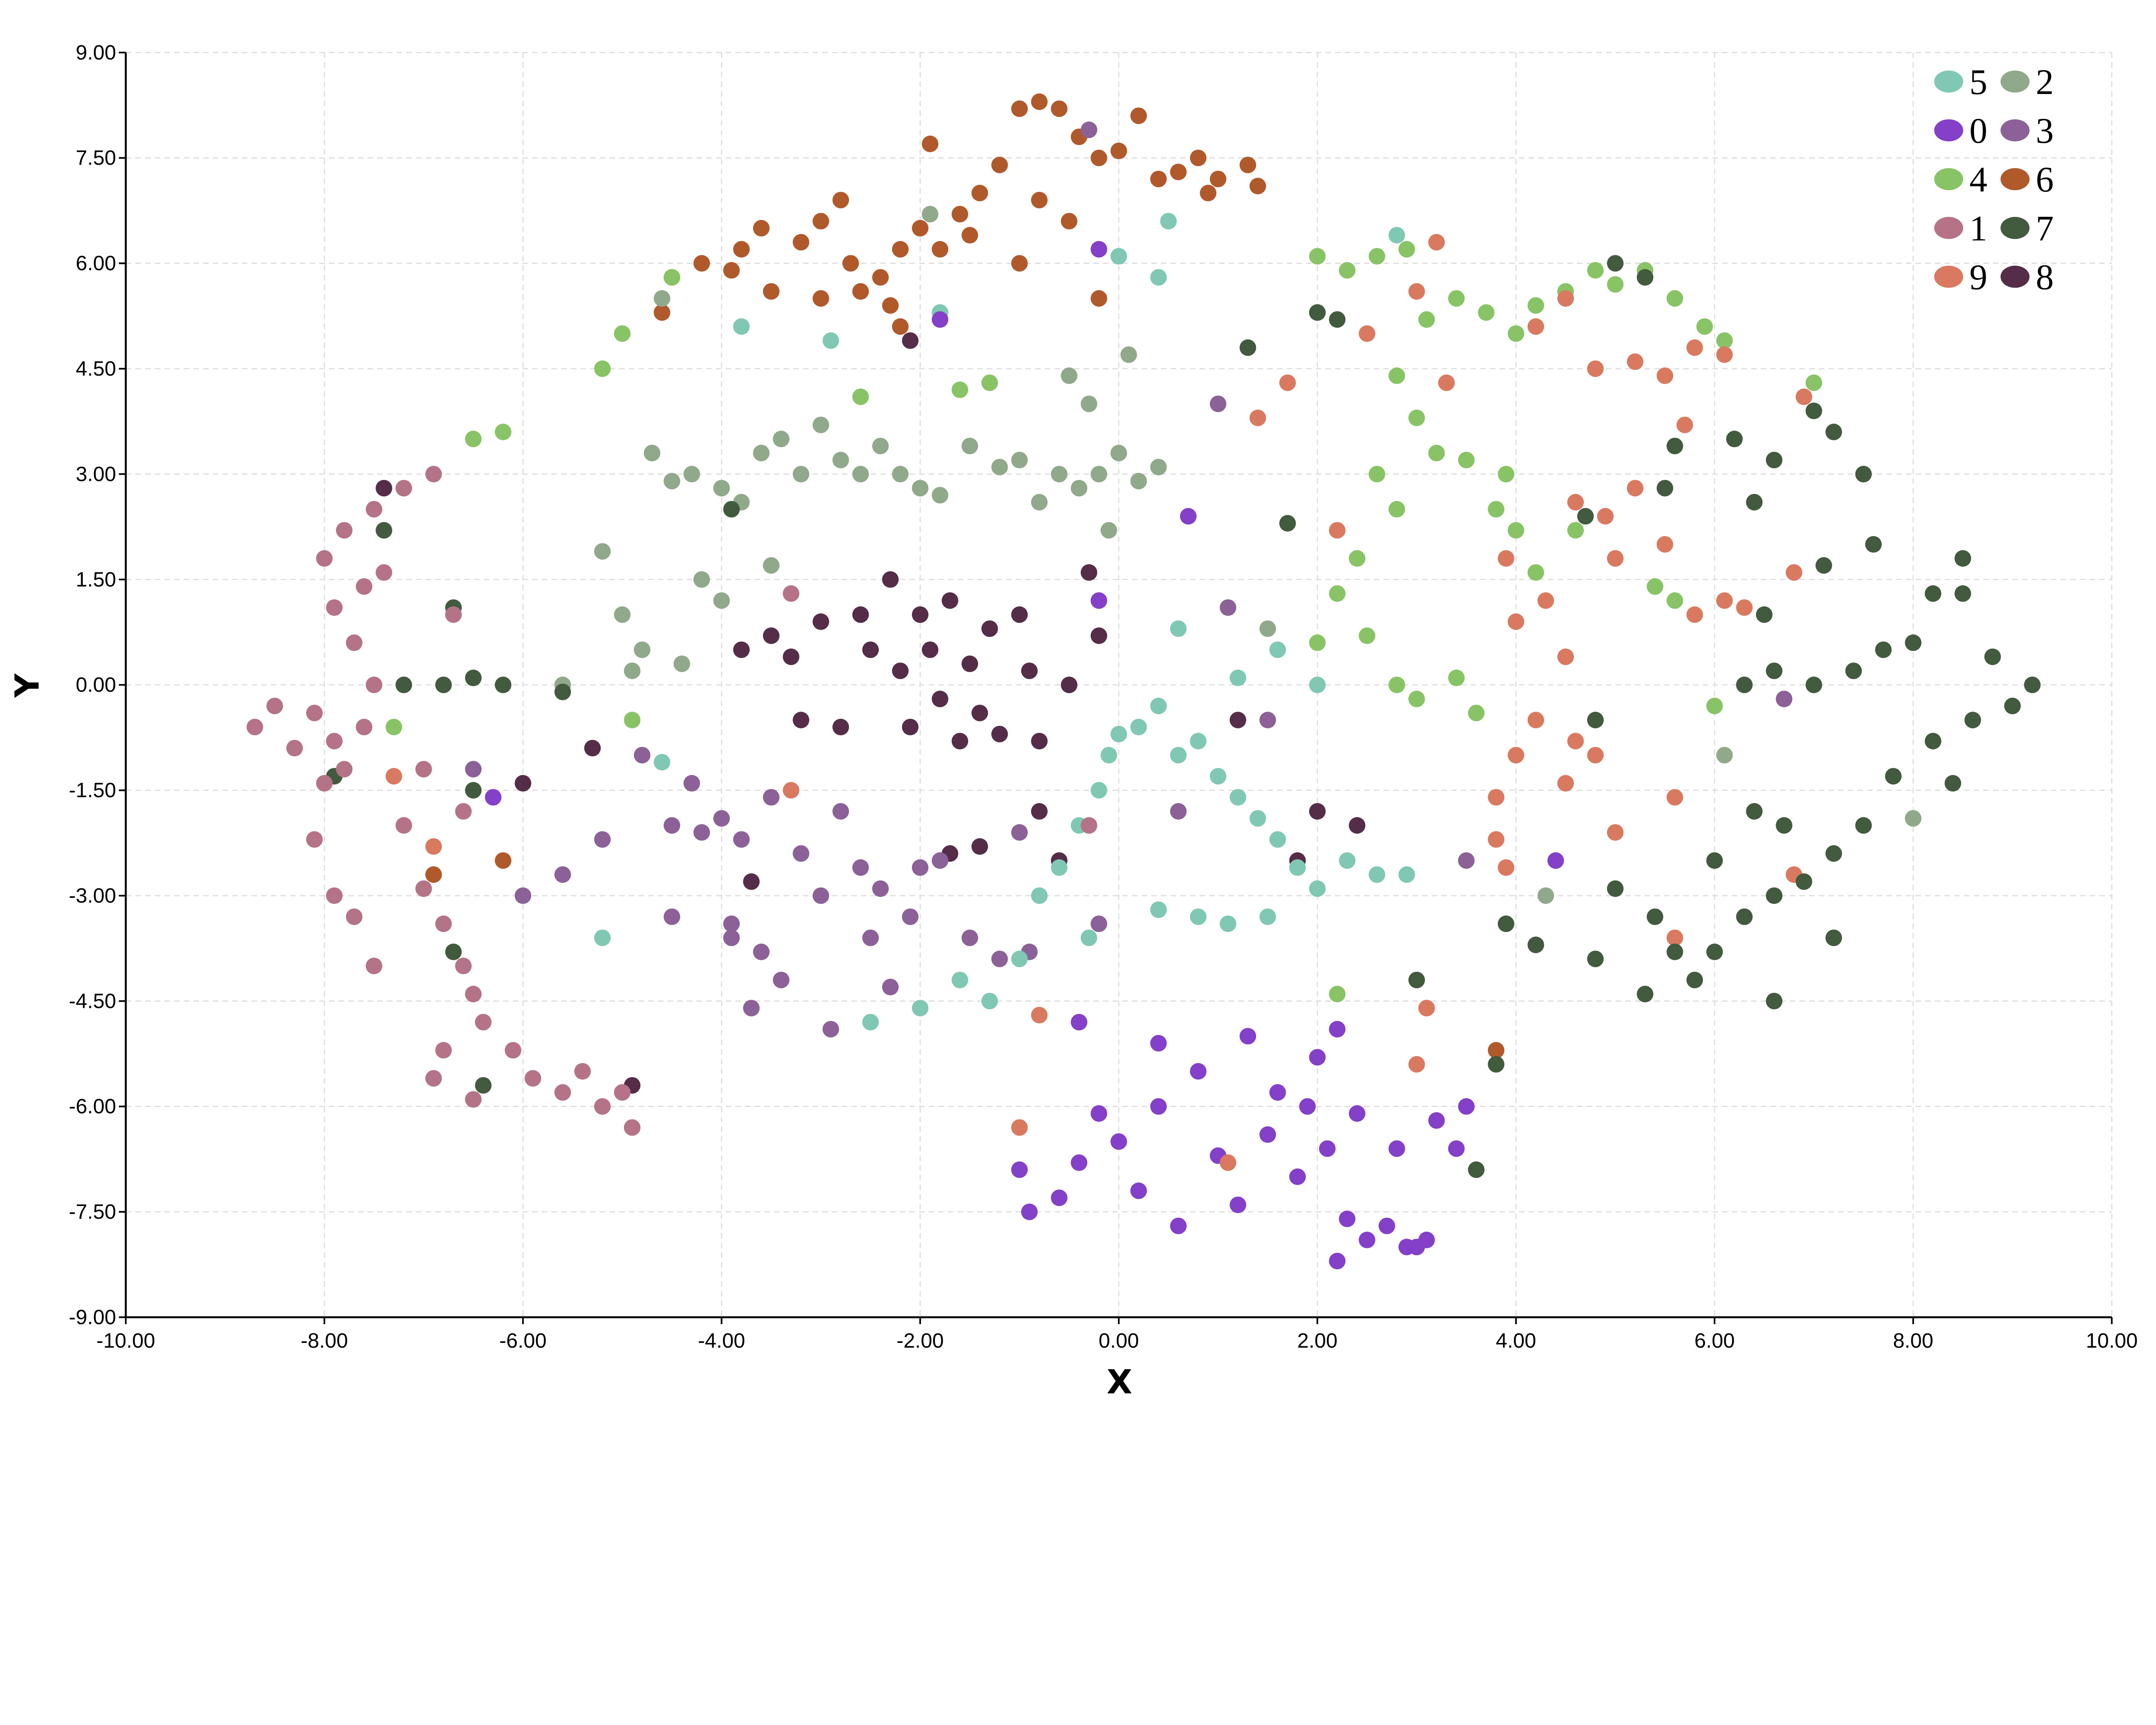 Image resolution: width=2156 pixels, height=1725 pixels. I want to click on legend-label-5: 5, so click(1978, 83).